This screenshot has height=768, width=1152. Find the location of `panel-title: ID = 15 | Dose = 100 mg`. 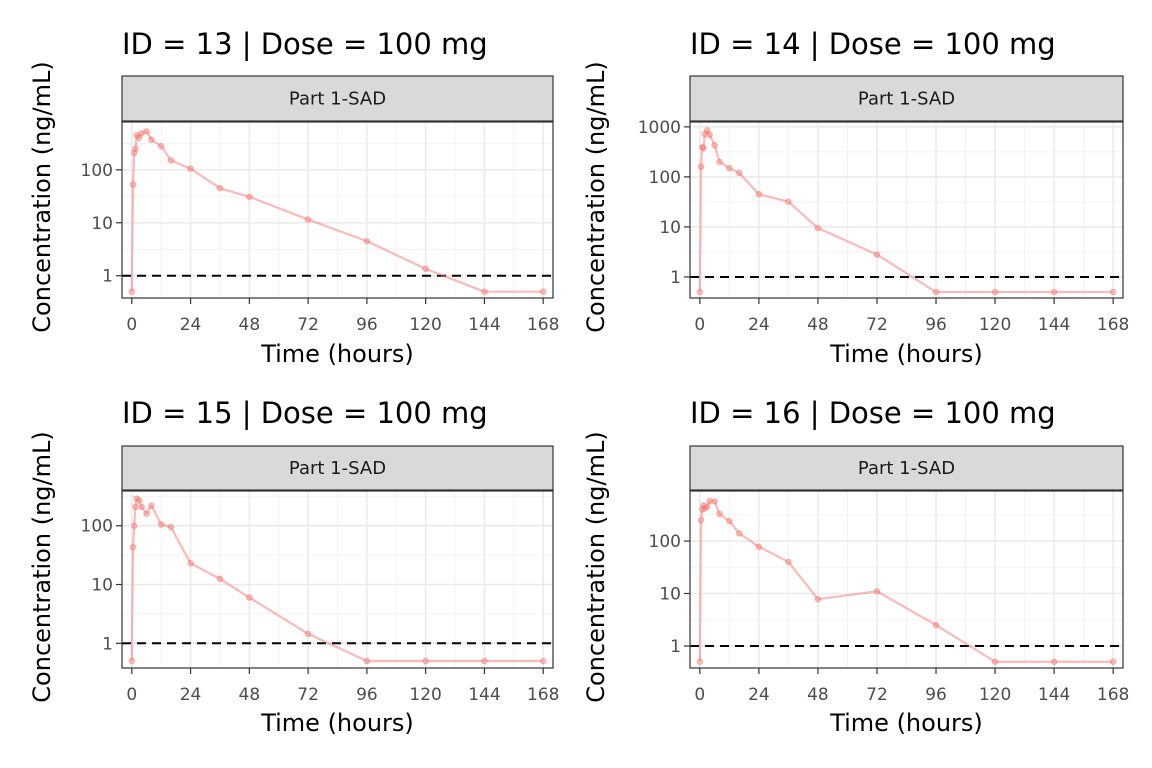

panel-title: ID = 15 | Dose = 100 mg is located at coordinates (305, 413).